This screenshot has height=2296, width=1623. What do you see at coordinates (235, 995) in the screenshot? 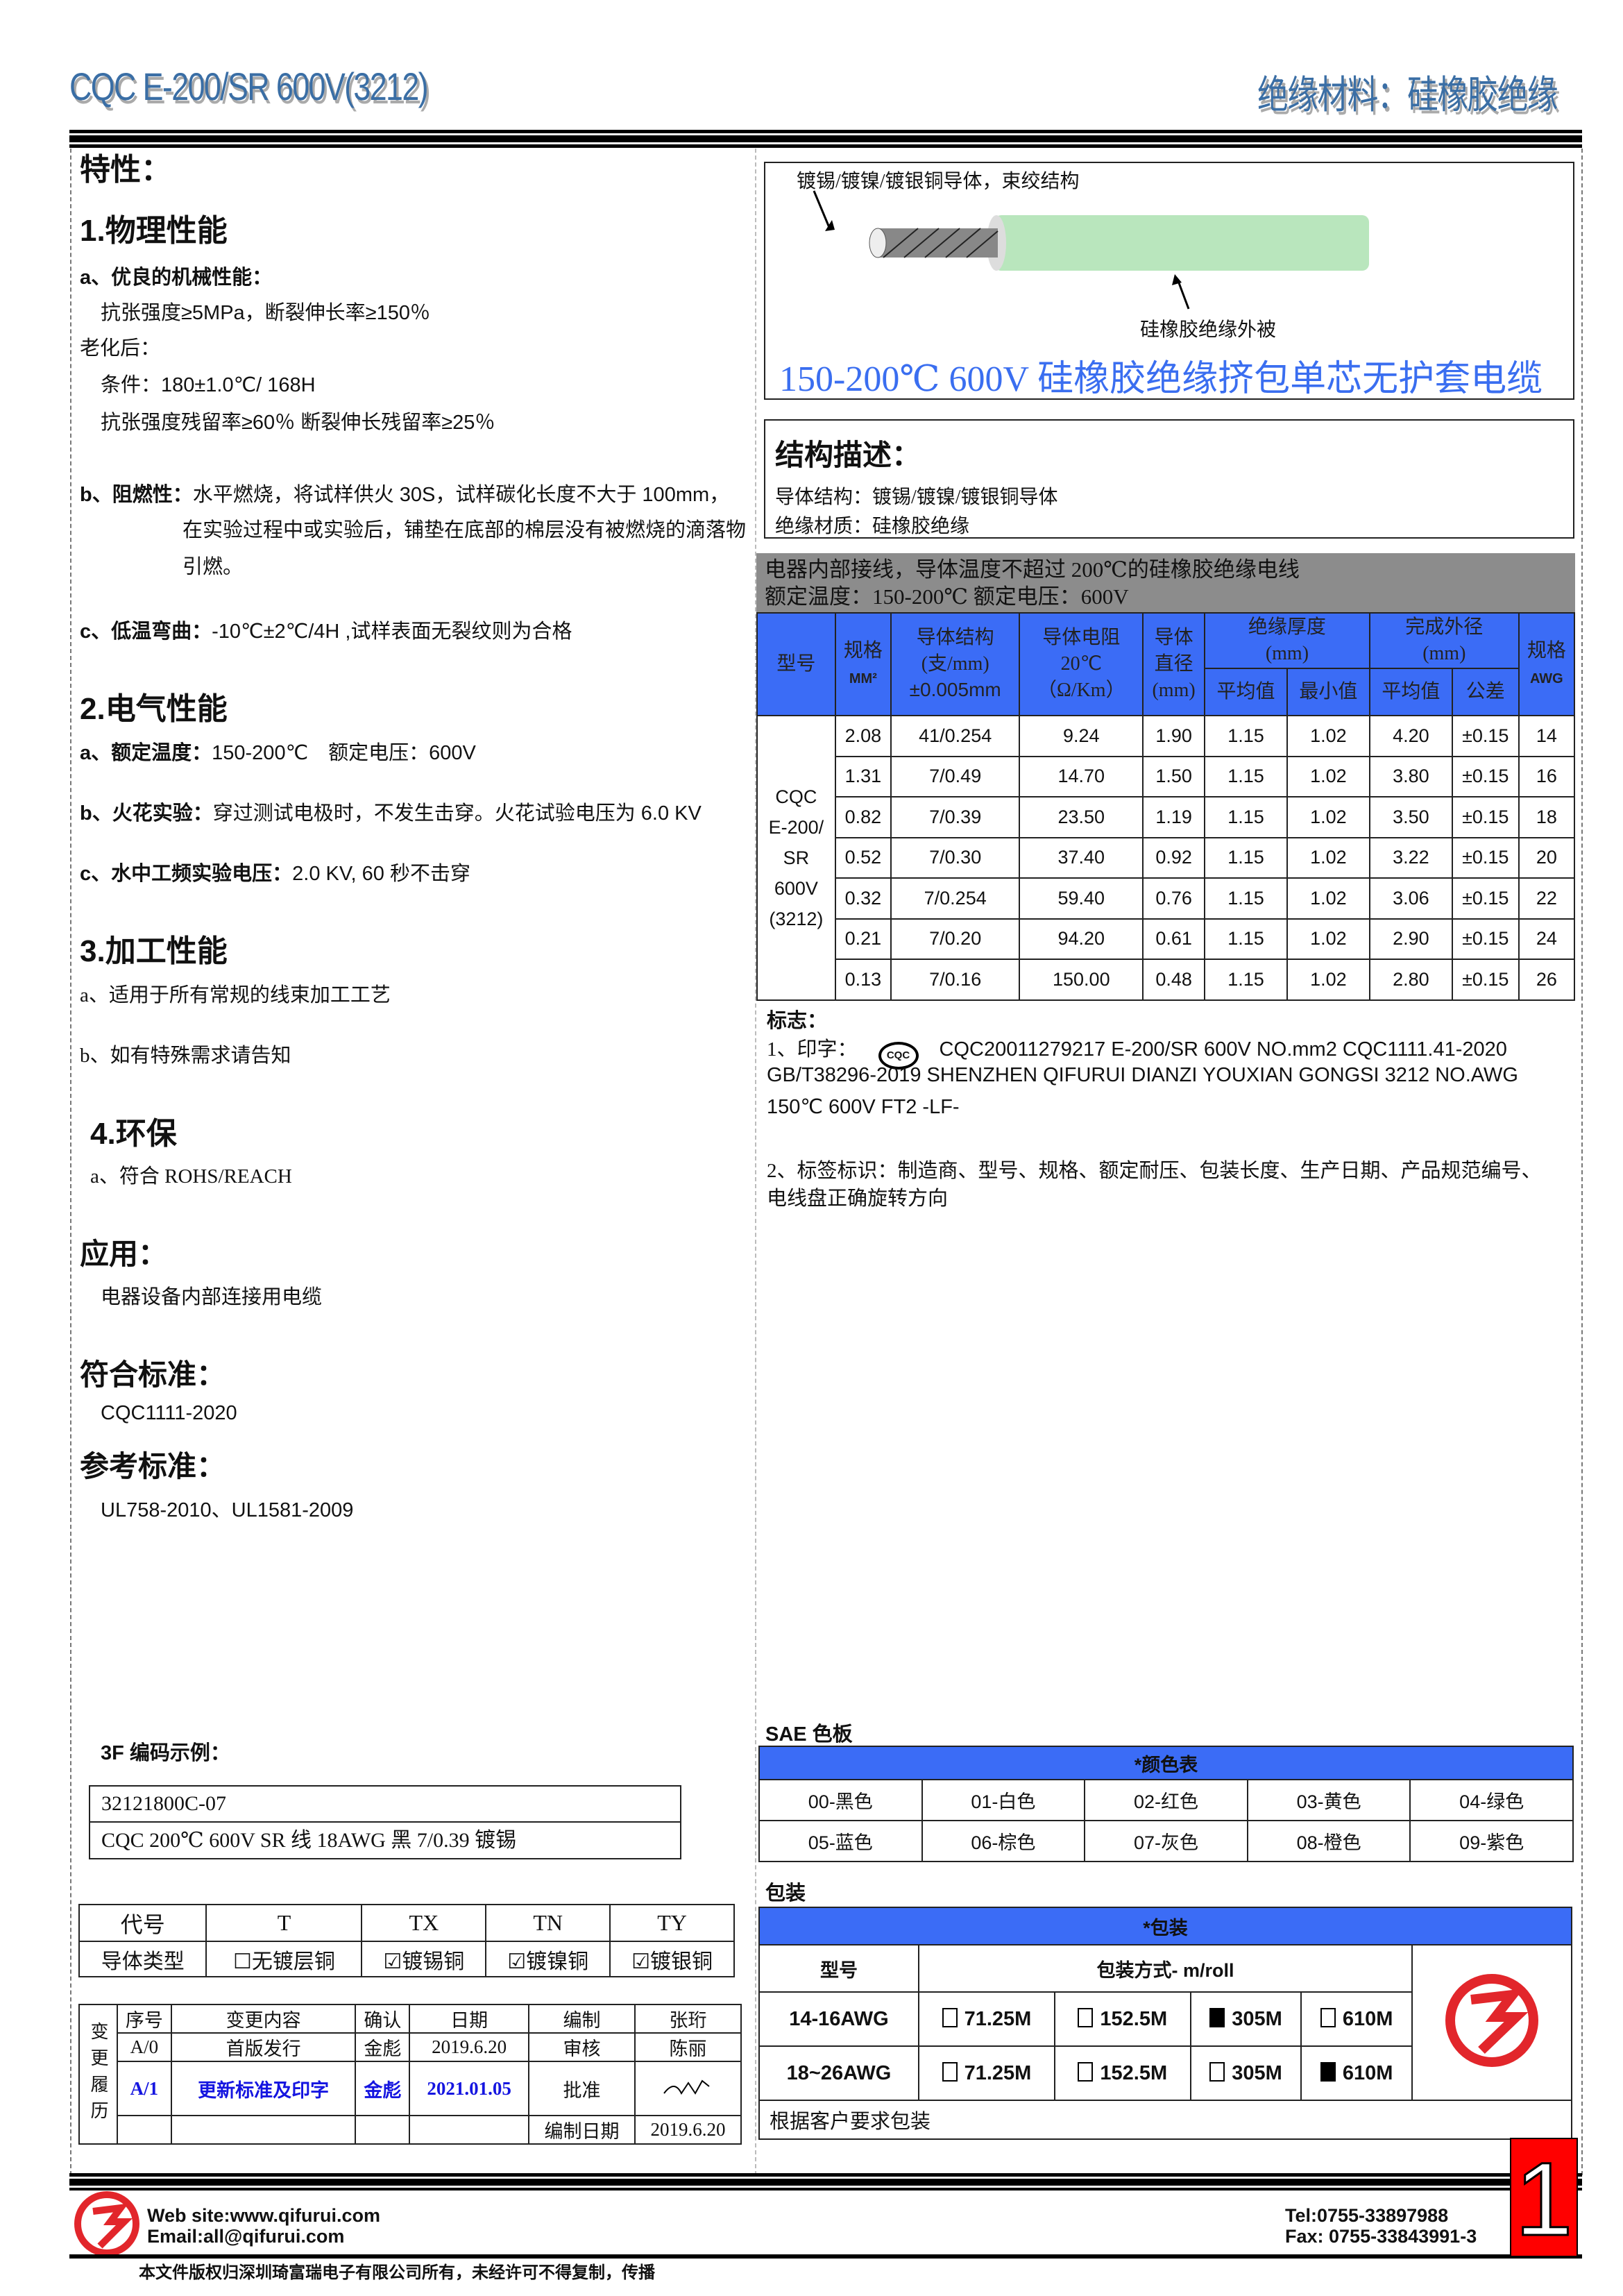
I see `processing-a: a、适用于所有常规的线束加工工艺` at bounding box center [235, 995].